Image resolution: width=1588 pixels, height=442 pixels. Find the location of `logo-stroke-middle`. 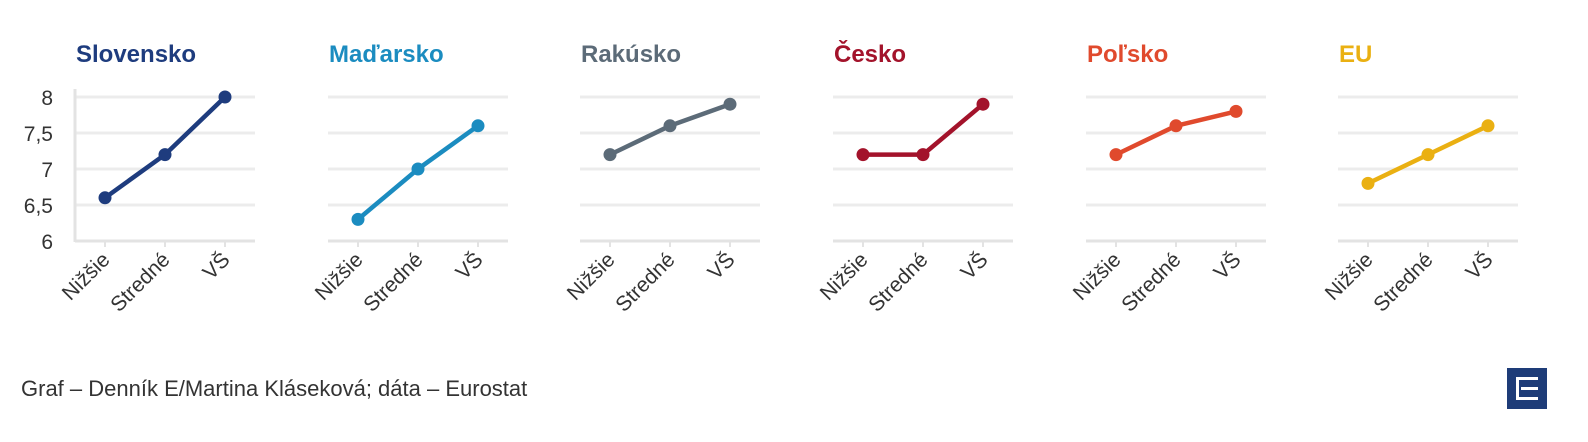

logo-stroke-middle is located at coordinates (1529, 388).